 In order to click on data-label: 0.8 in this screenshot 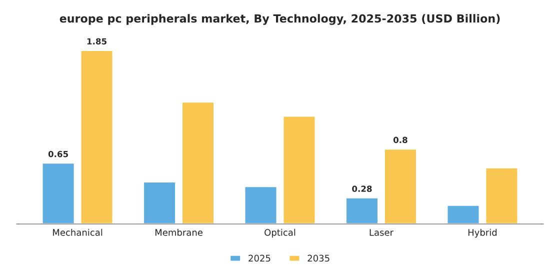, I will do `click(400, 140)`.